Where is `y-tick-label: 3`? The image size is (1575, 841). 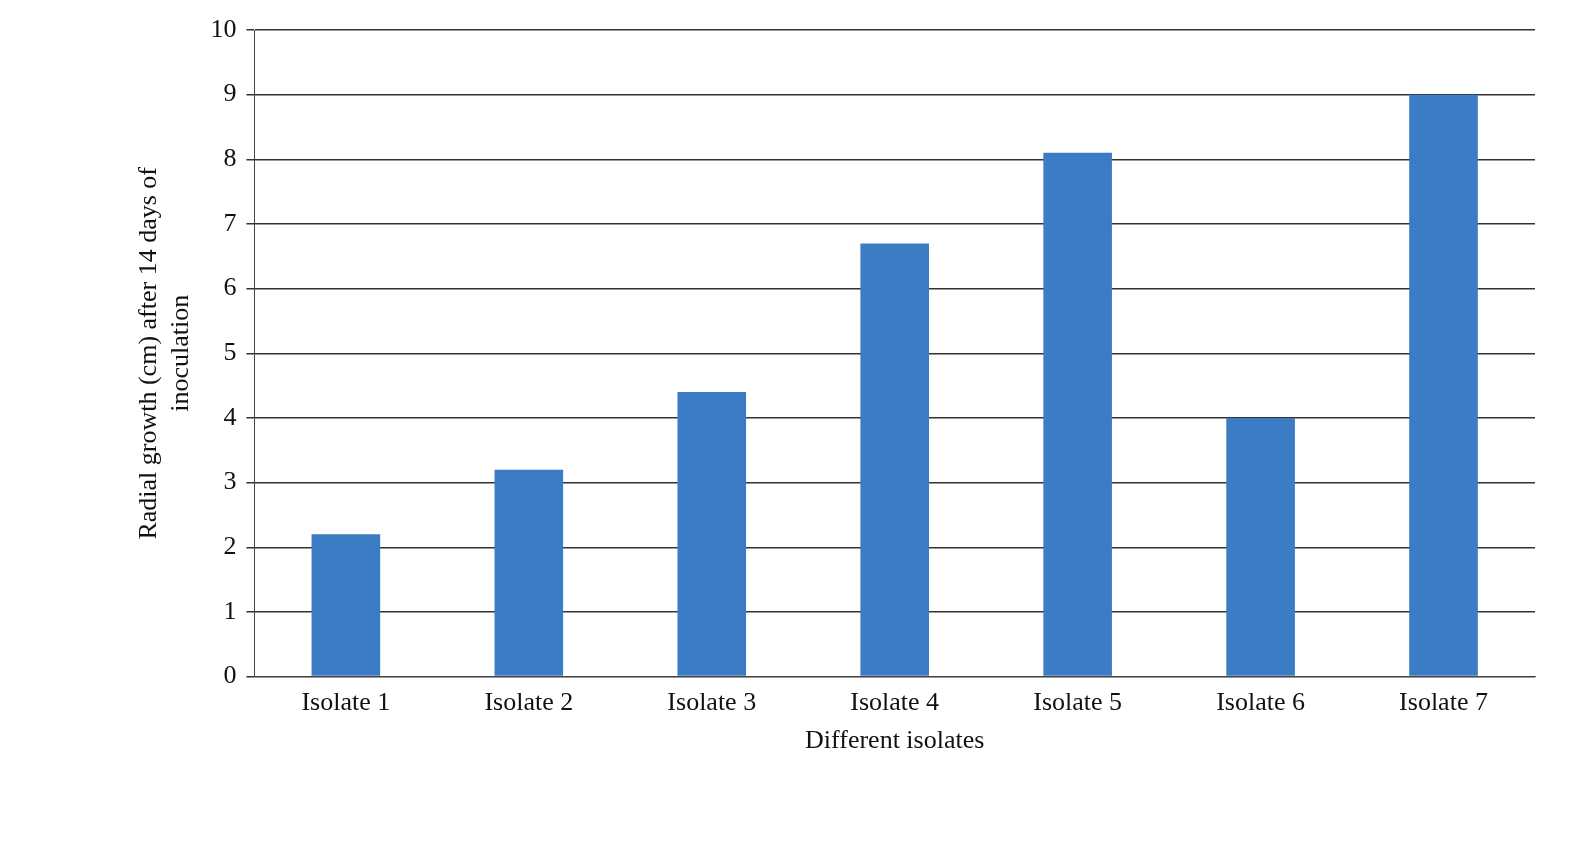 y-tick-label: 3 is located at coordinates (230, 481).